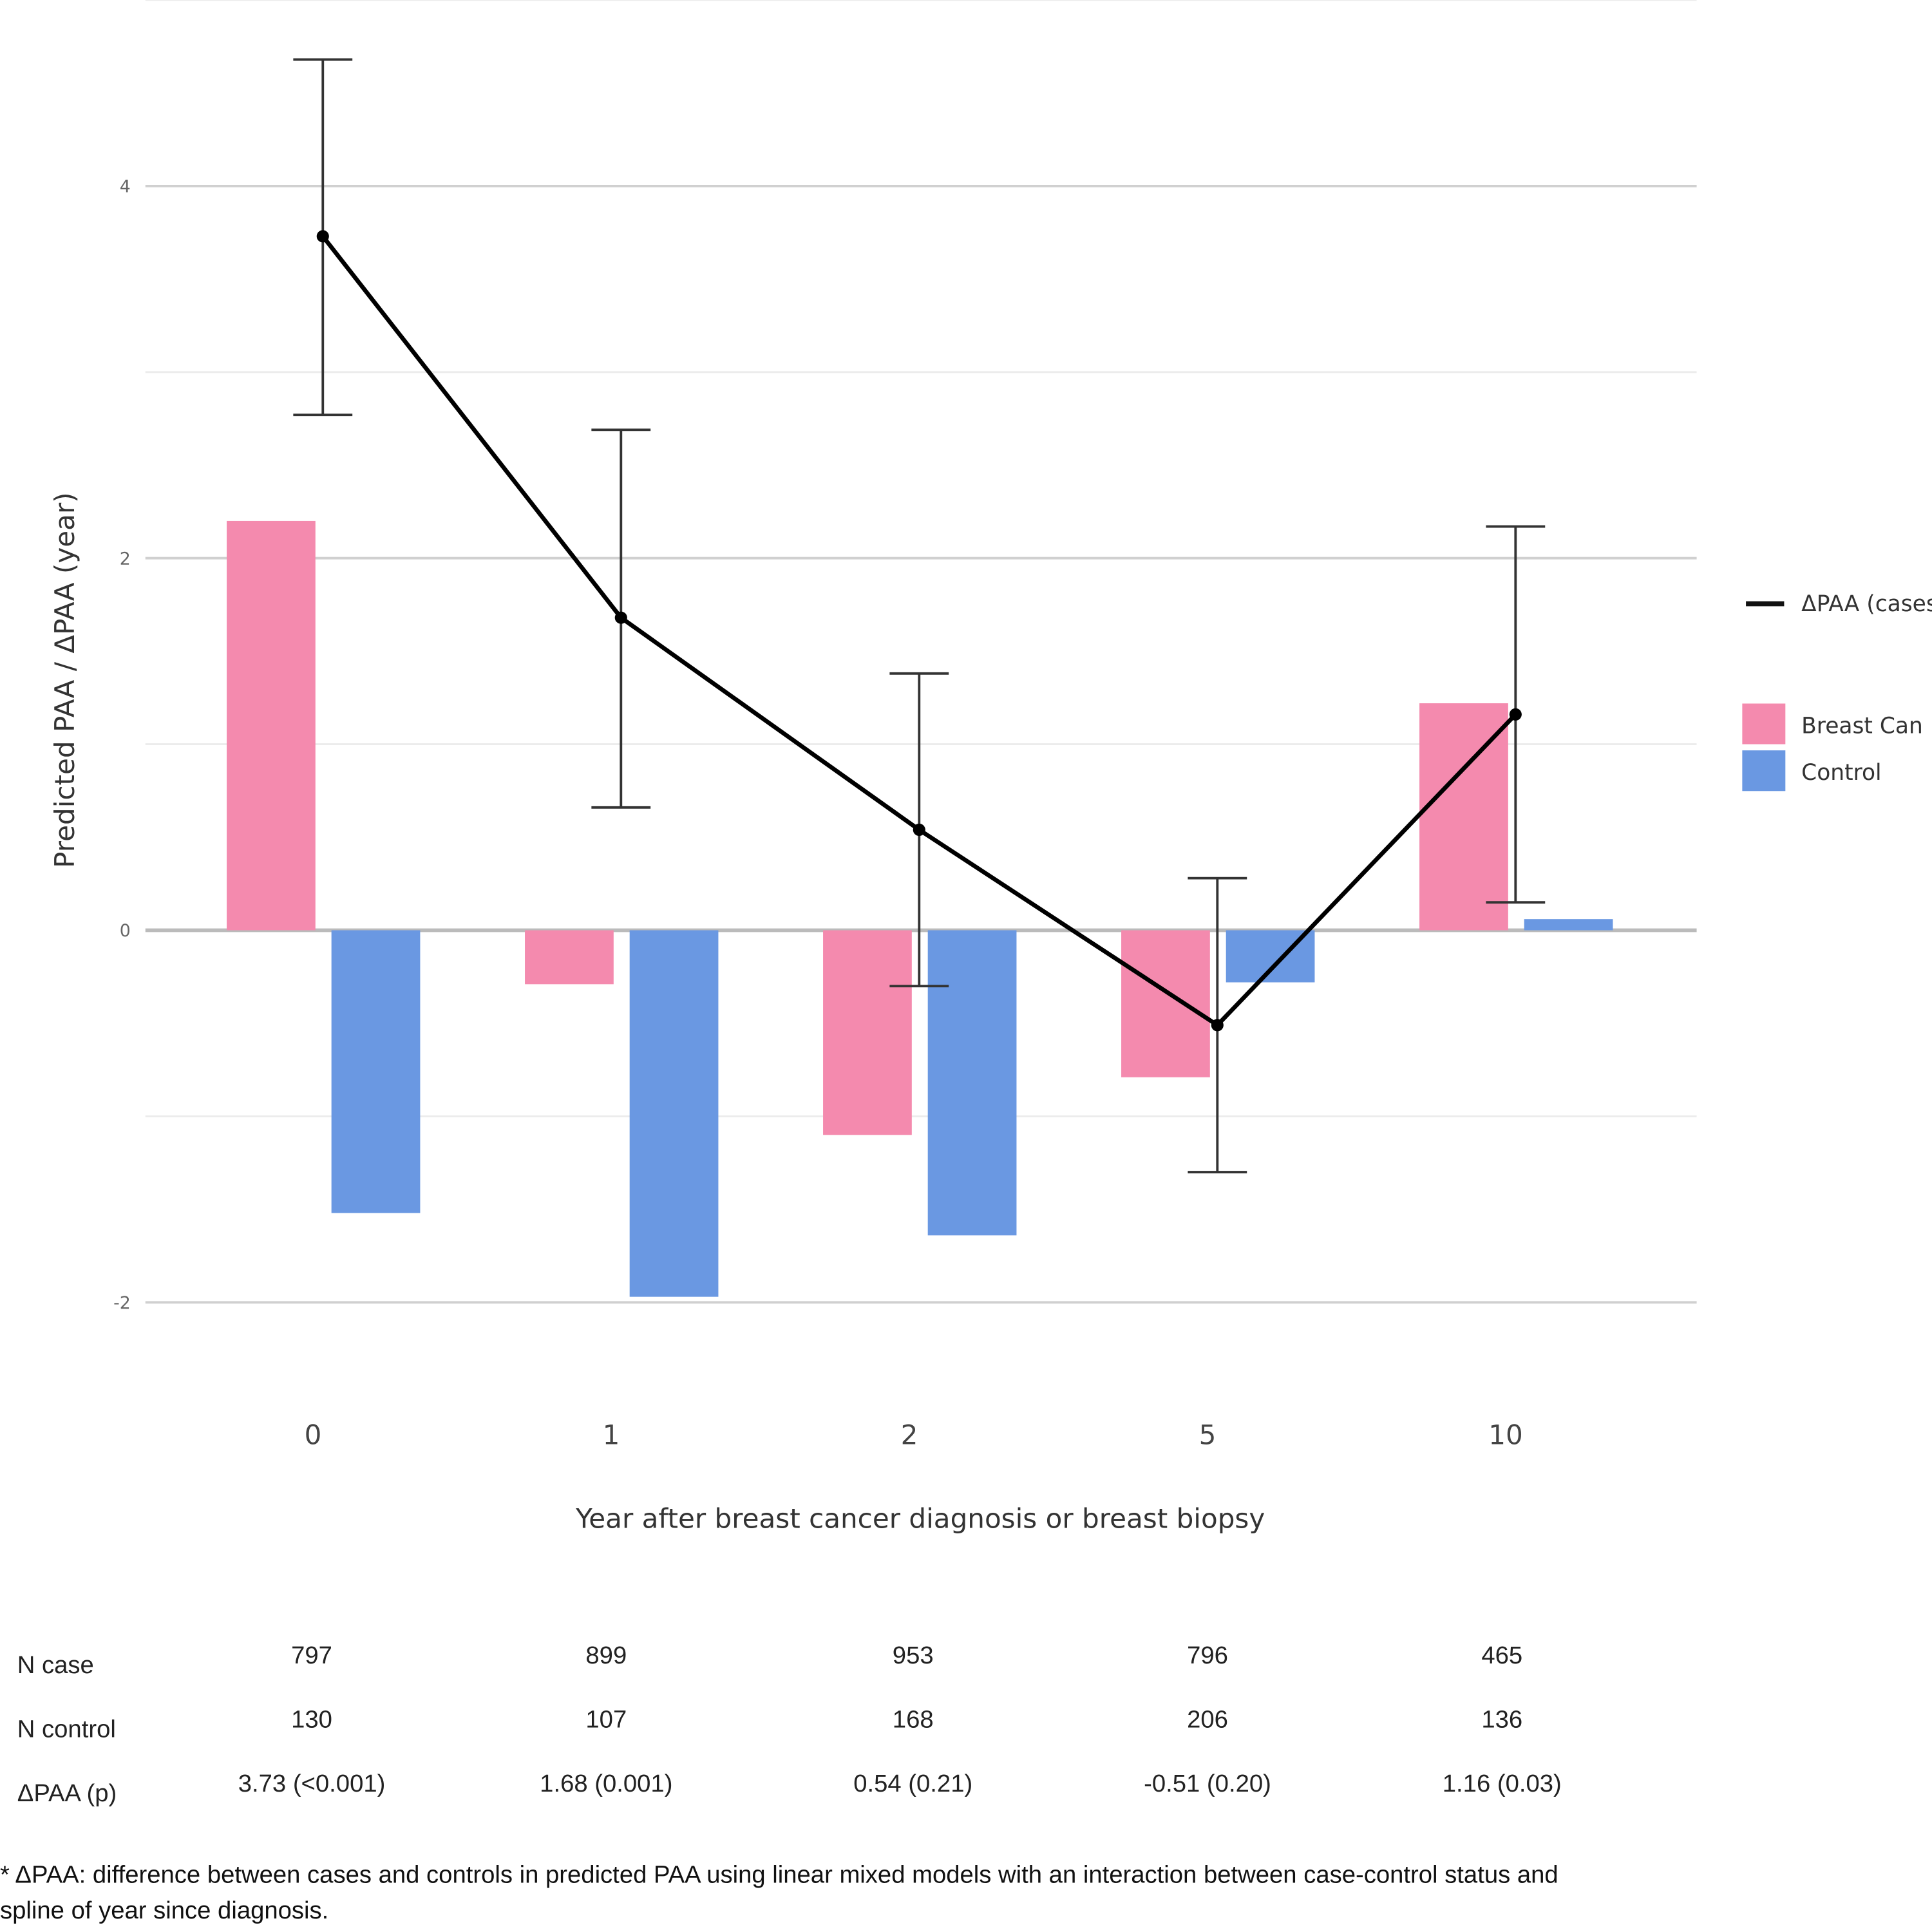 The height and width of the screenshot is (1932, 1932). What do you see at coordinates (606, 1719) in the screenshot?
I see `table-cell: 107` at bounding box center [606, 1719].